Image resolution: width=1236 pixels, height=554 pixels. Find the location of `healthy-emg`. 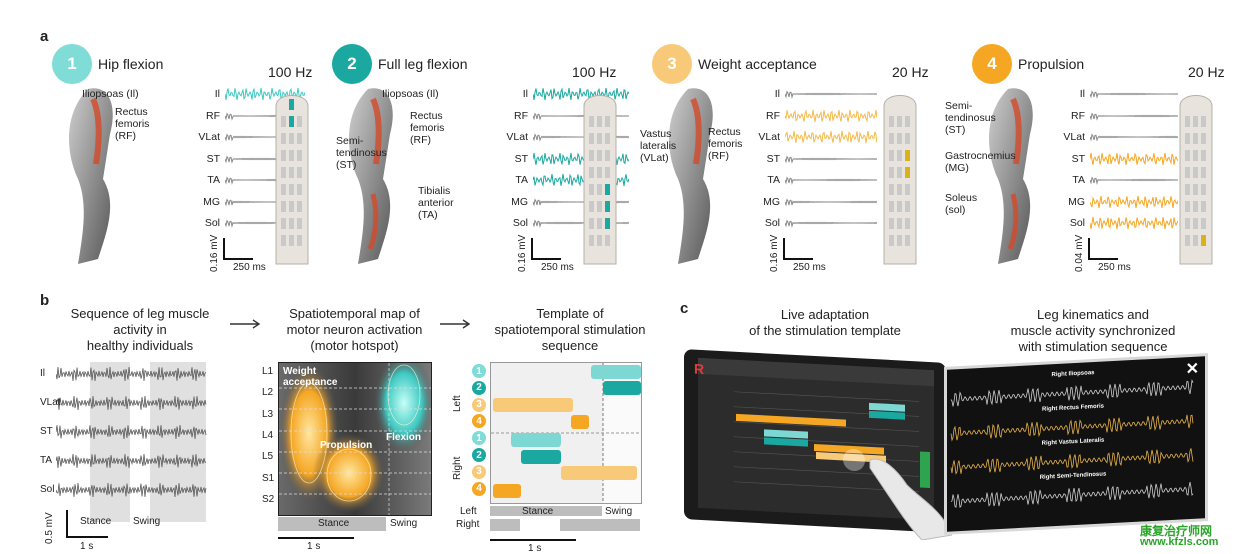

healthy-emg is located at coordinates (135, 447).